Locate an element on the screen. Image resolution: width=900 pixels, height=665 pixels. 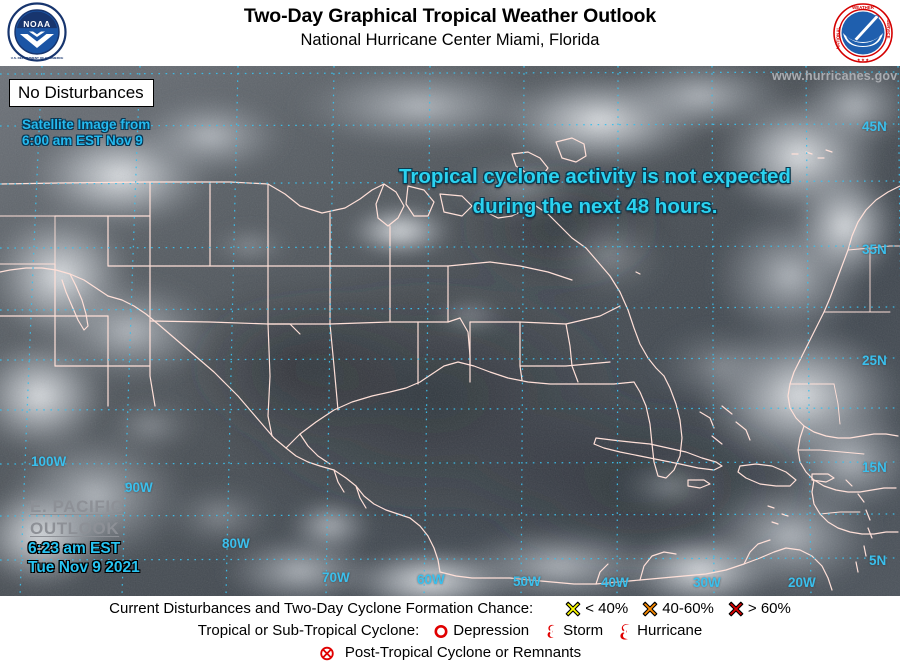
legend-depression: Depression is located at coordinates (481, 631).